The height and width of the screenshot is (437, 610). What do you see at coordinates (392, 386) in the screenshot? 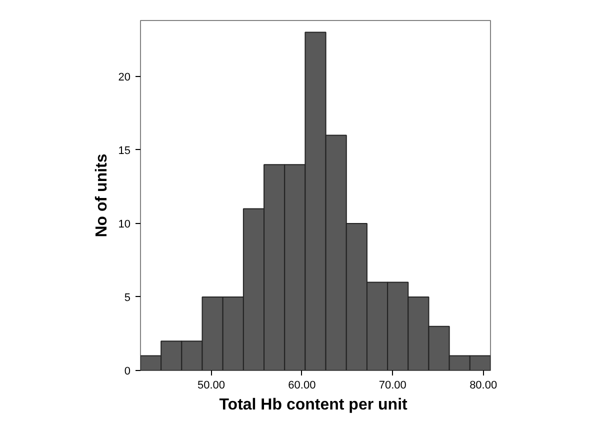
I see `x-tick-label: 70.00` at bounding box center [392, 386].